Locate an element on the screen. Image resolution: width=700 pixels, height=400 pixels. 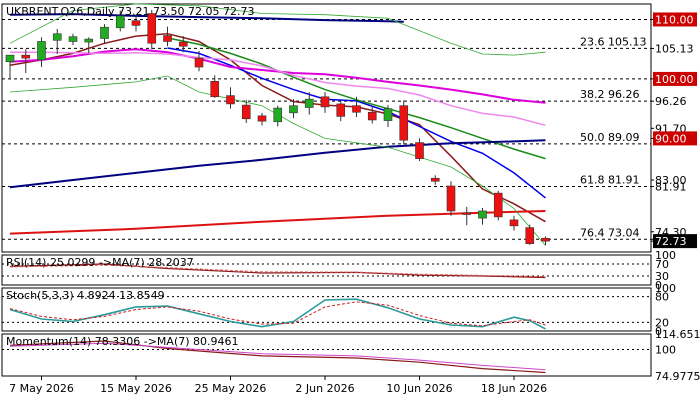
price-tick-label: 100.00 is located at coordinates (674, 79).